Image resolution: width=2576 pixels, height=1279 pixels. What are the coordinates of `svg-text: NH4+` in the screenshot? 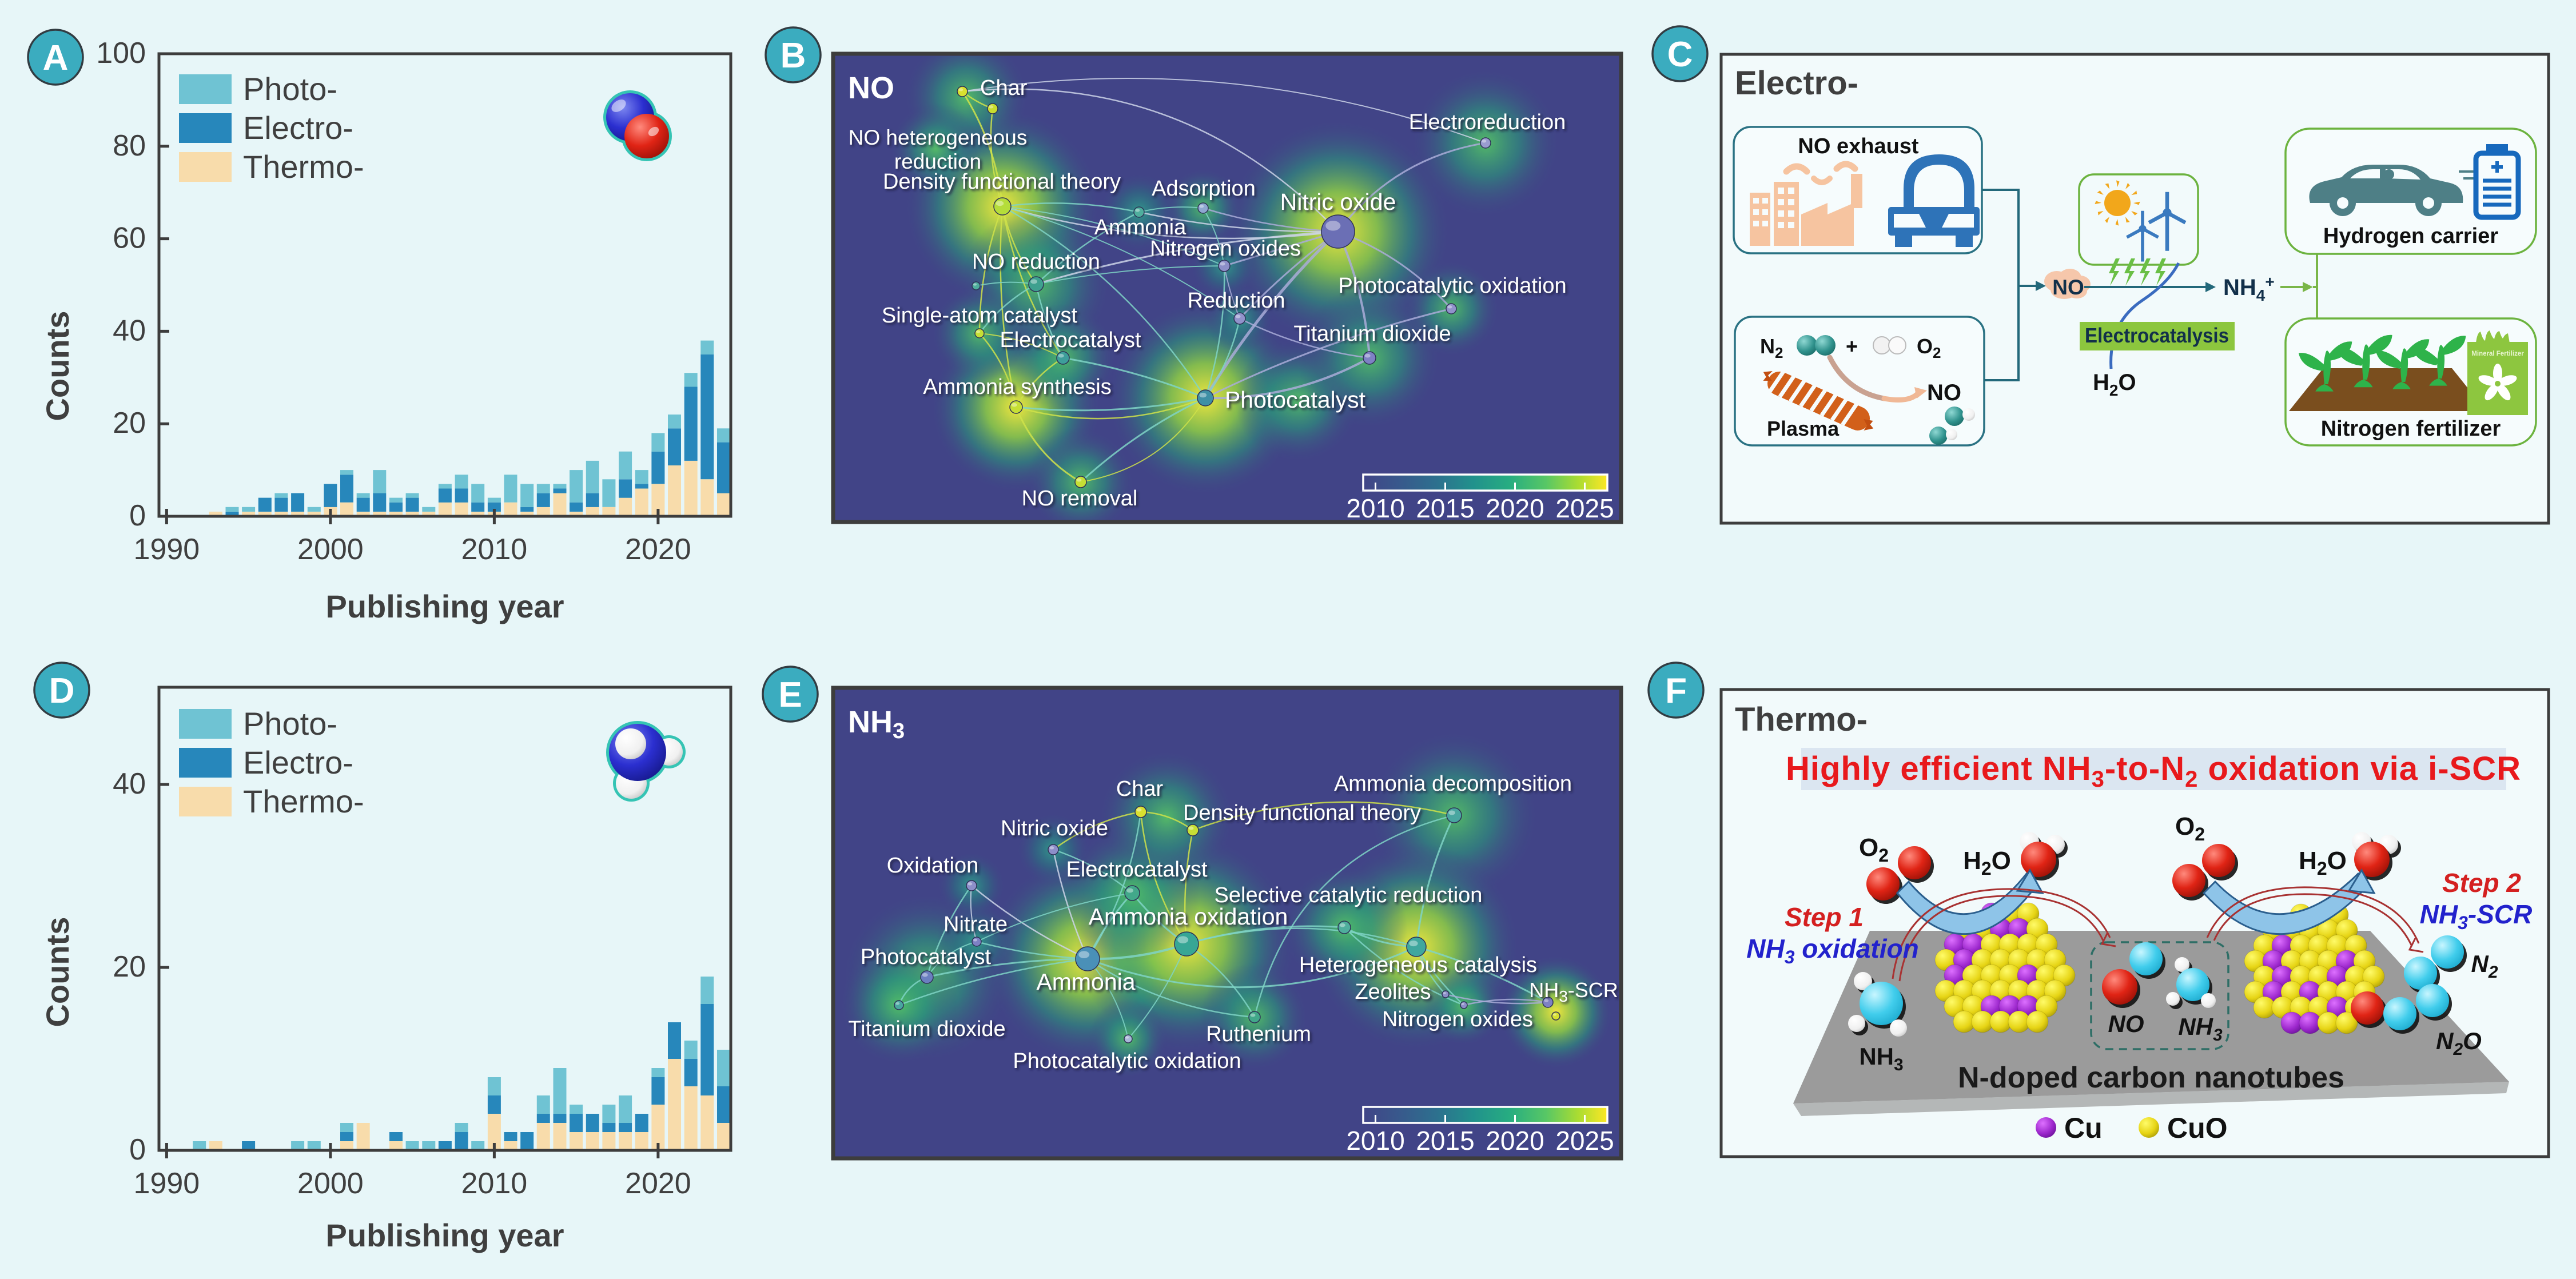 It's located at (2249, 288).